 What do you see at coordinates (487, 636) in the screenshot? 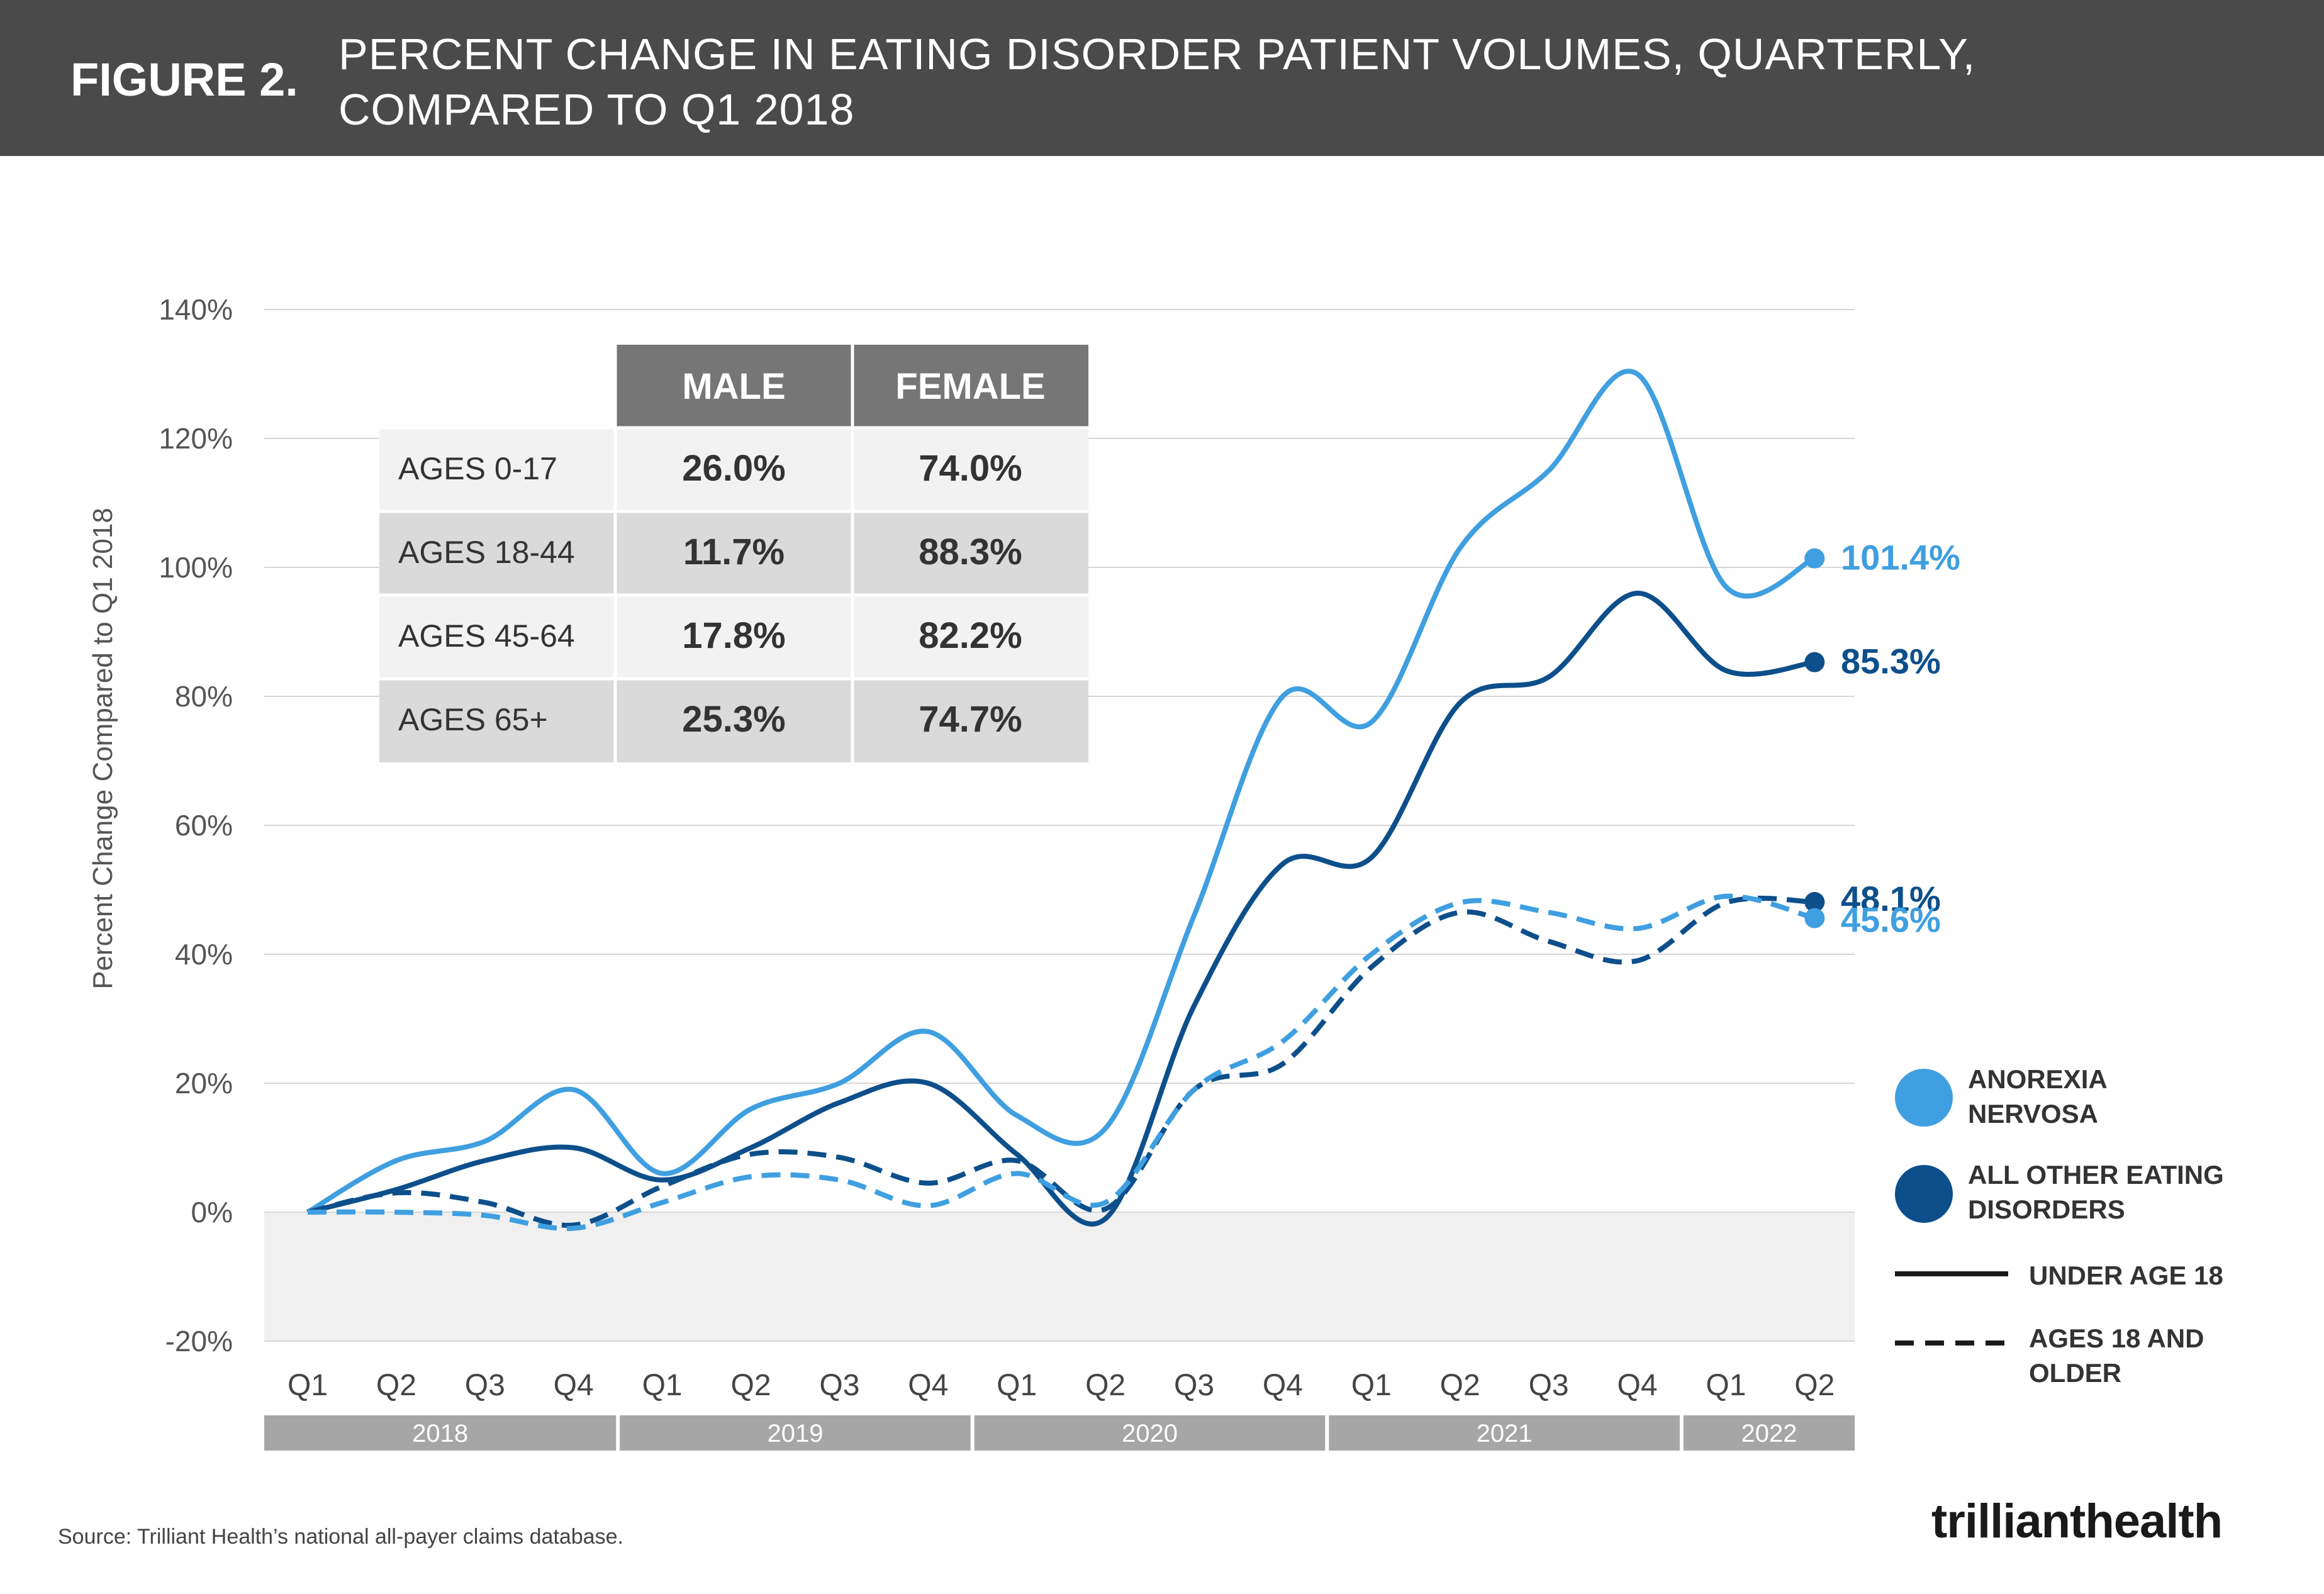
I see `table-row-label: AGES 45-64` at bounding box center [487, 636].